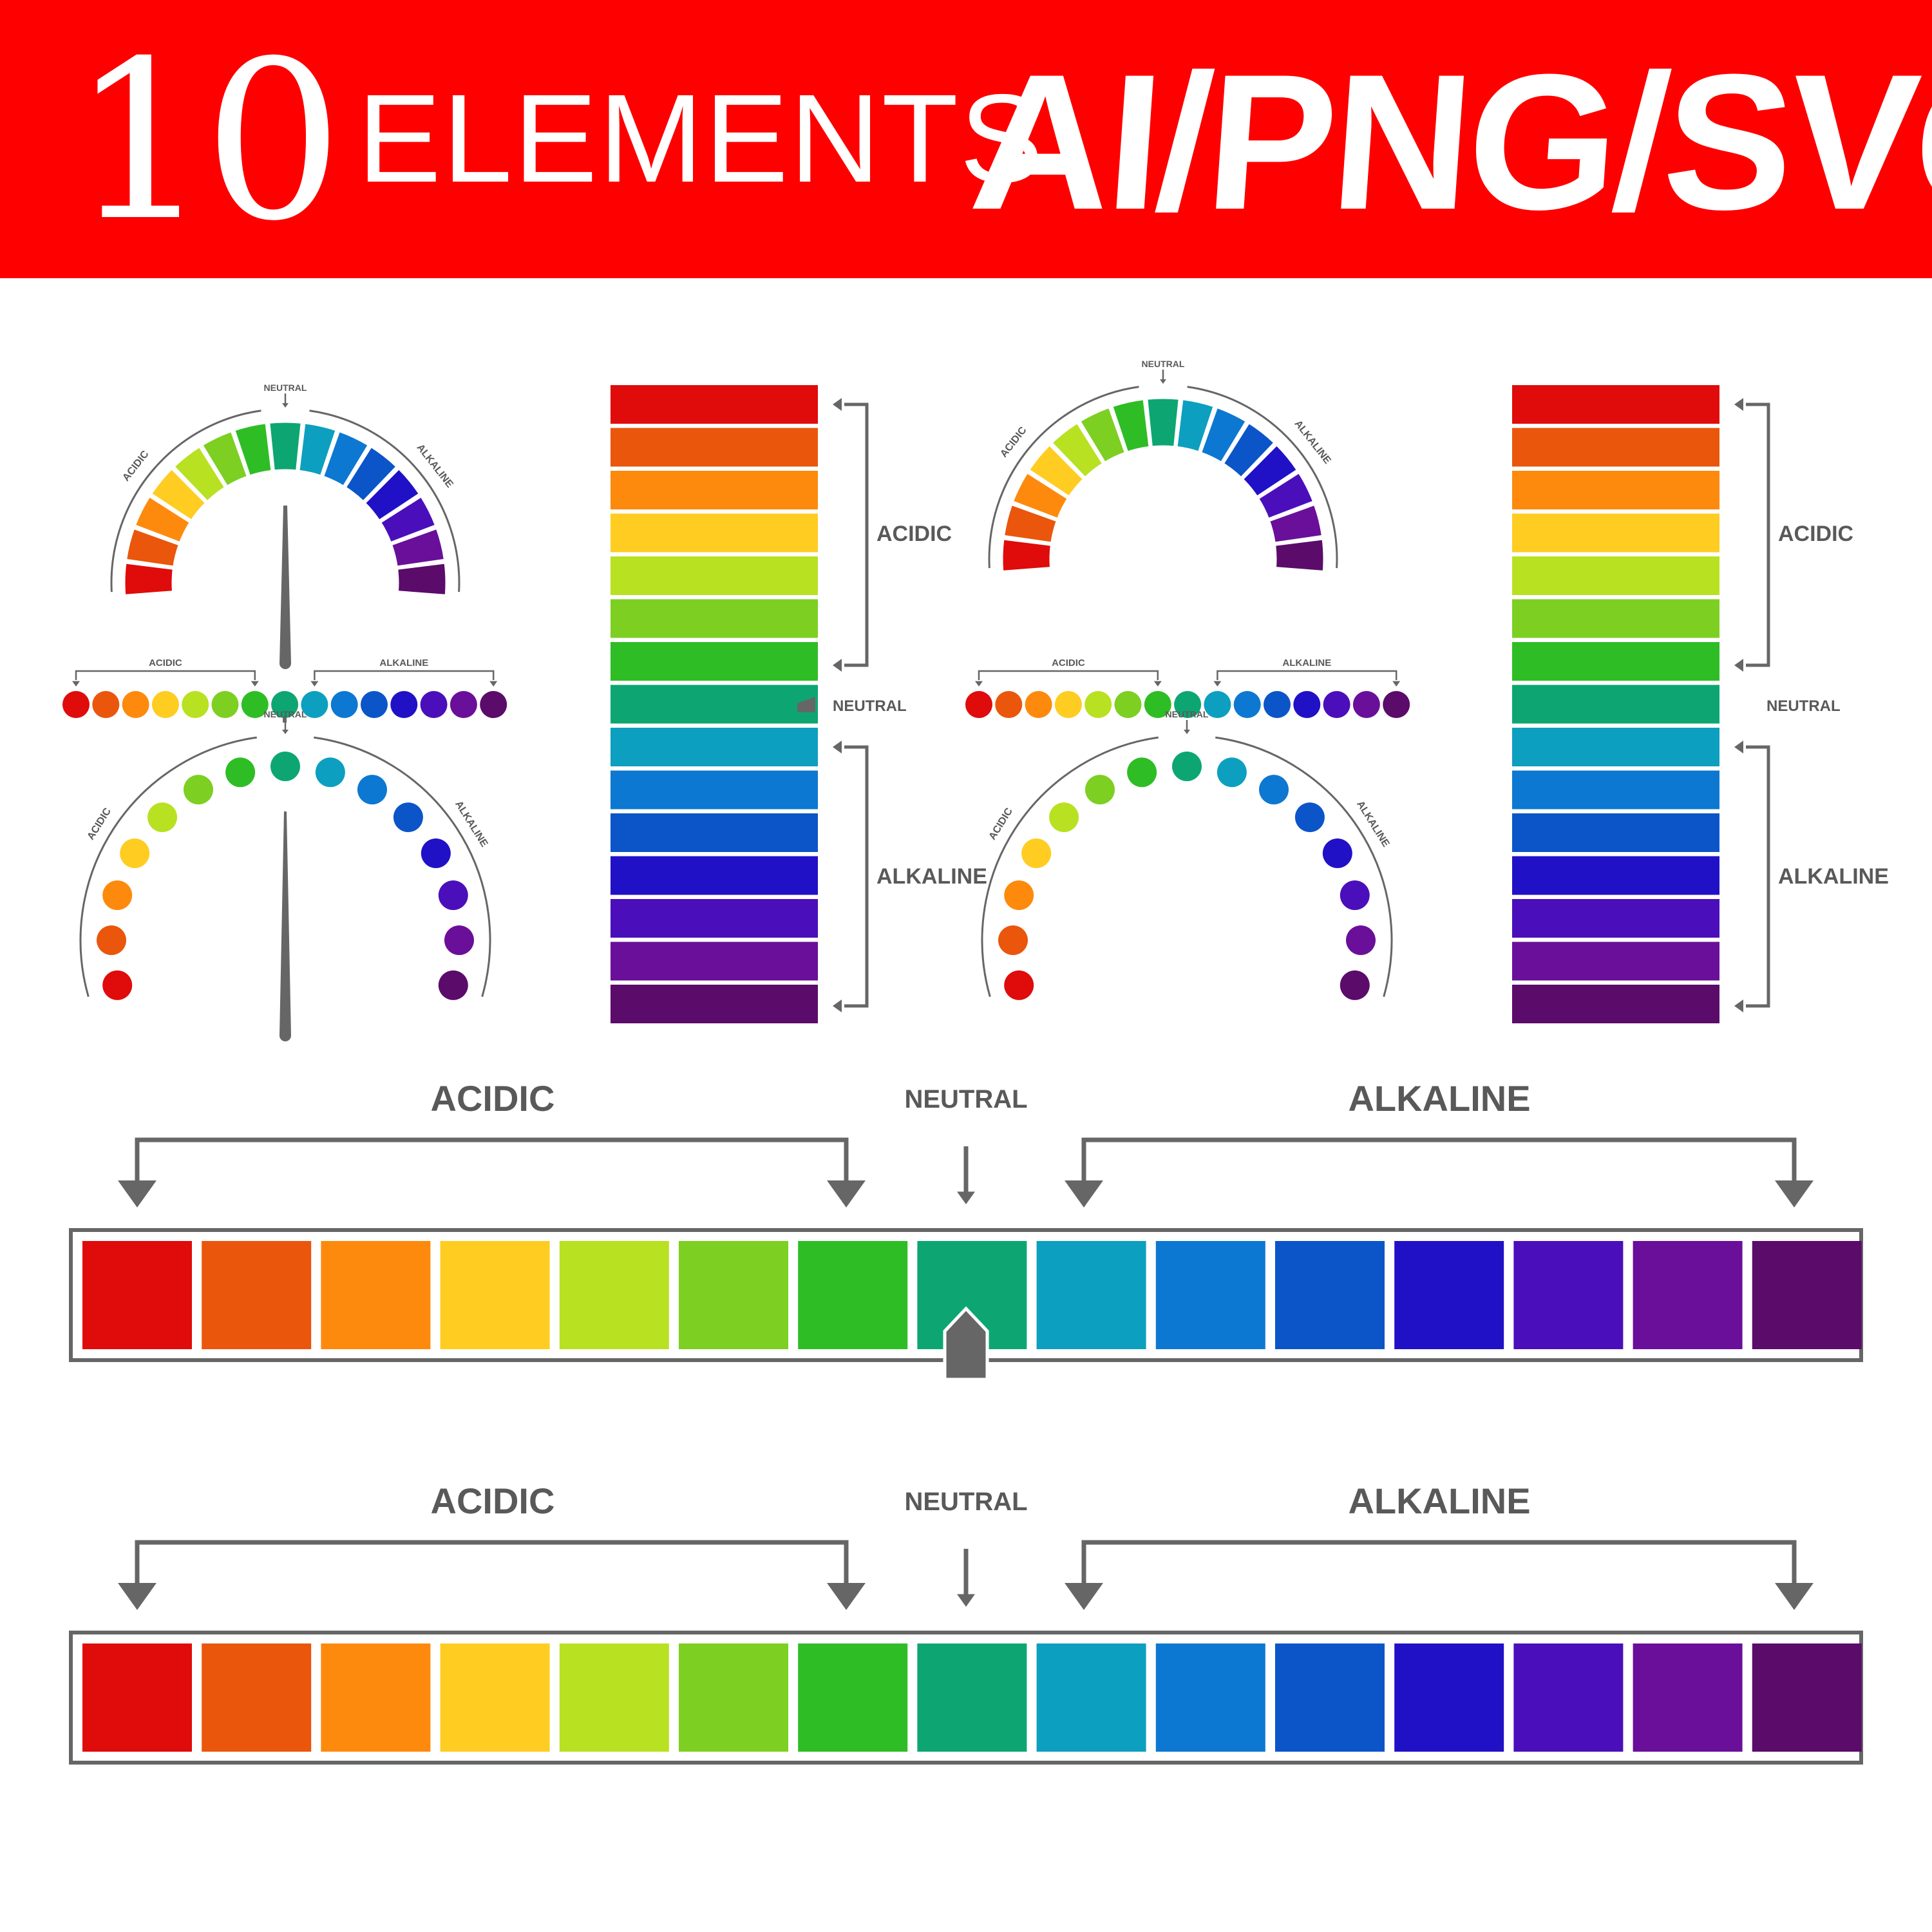 This screenshot has height=1932, width=1932. I want to click on neutral-pointer-icon, so click(806, 705).